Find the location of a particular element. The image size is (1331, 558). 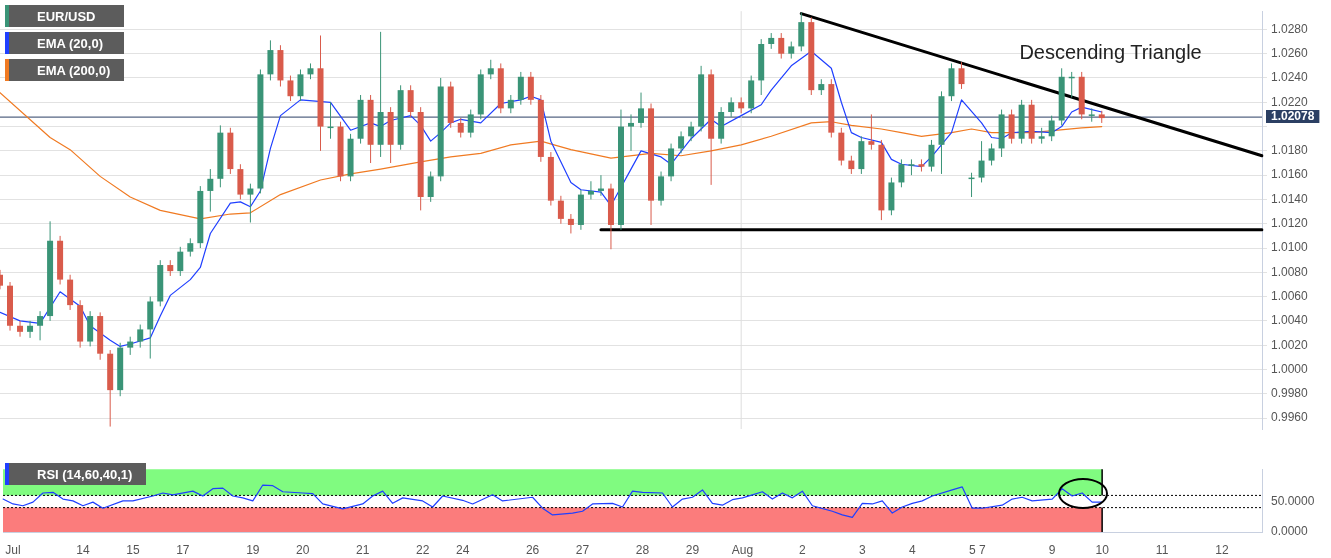

y-tick-label: 1.0240 is located at coordinates (1290, 77).